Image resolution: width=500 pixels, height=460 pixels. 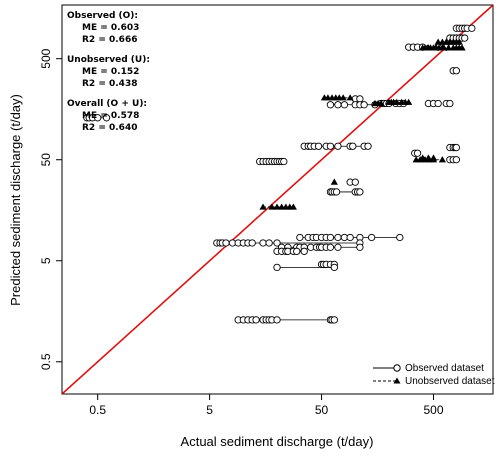 What do you see at coordinates (277, 441) in the screenshot?
I see `x-axis-title: Actual sediment discharge (t/day)` at bounding box center [277, 441].